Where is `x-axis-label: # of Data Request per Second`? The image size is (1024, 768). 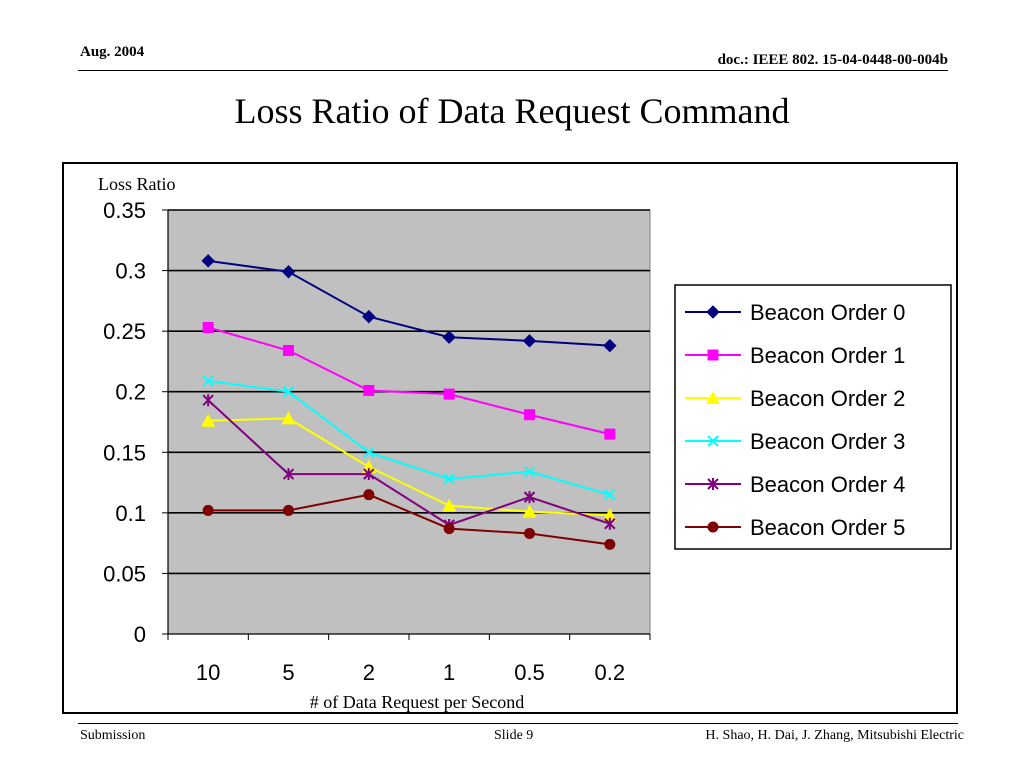 x-axis-label: # of Data Request per Second is located at coordinates (417, 702).